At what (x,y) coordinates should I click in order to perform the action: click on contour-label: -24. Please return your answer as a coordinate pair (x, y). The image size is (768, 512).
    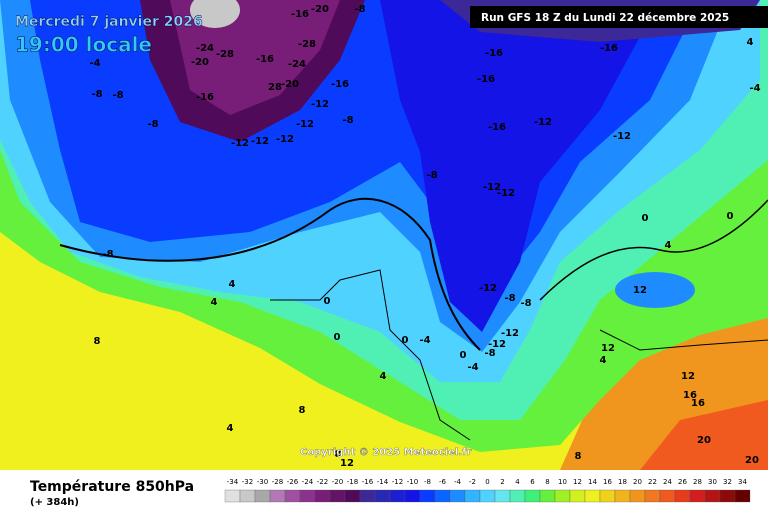
    Looking at the image, I should click on (205, 48).